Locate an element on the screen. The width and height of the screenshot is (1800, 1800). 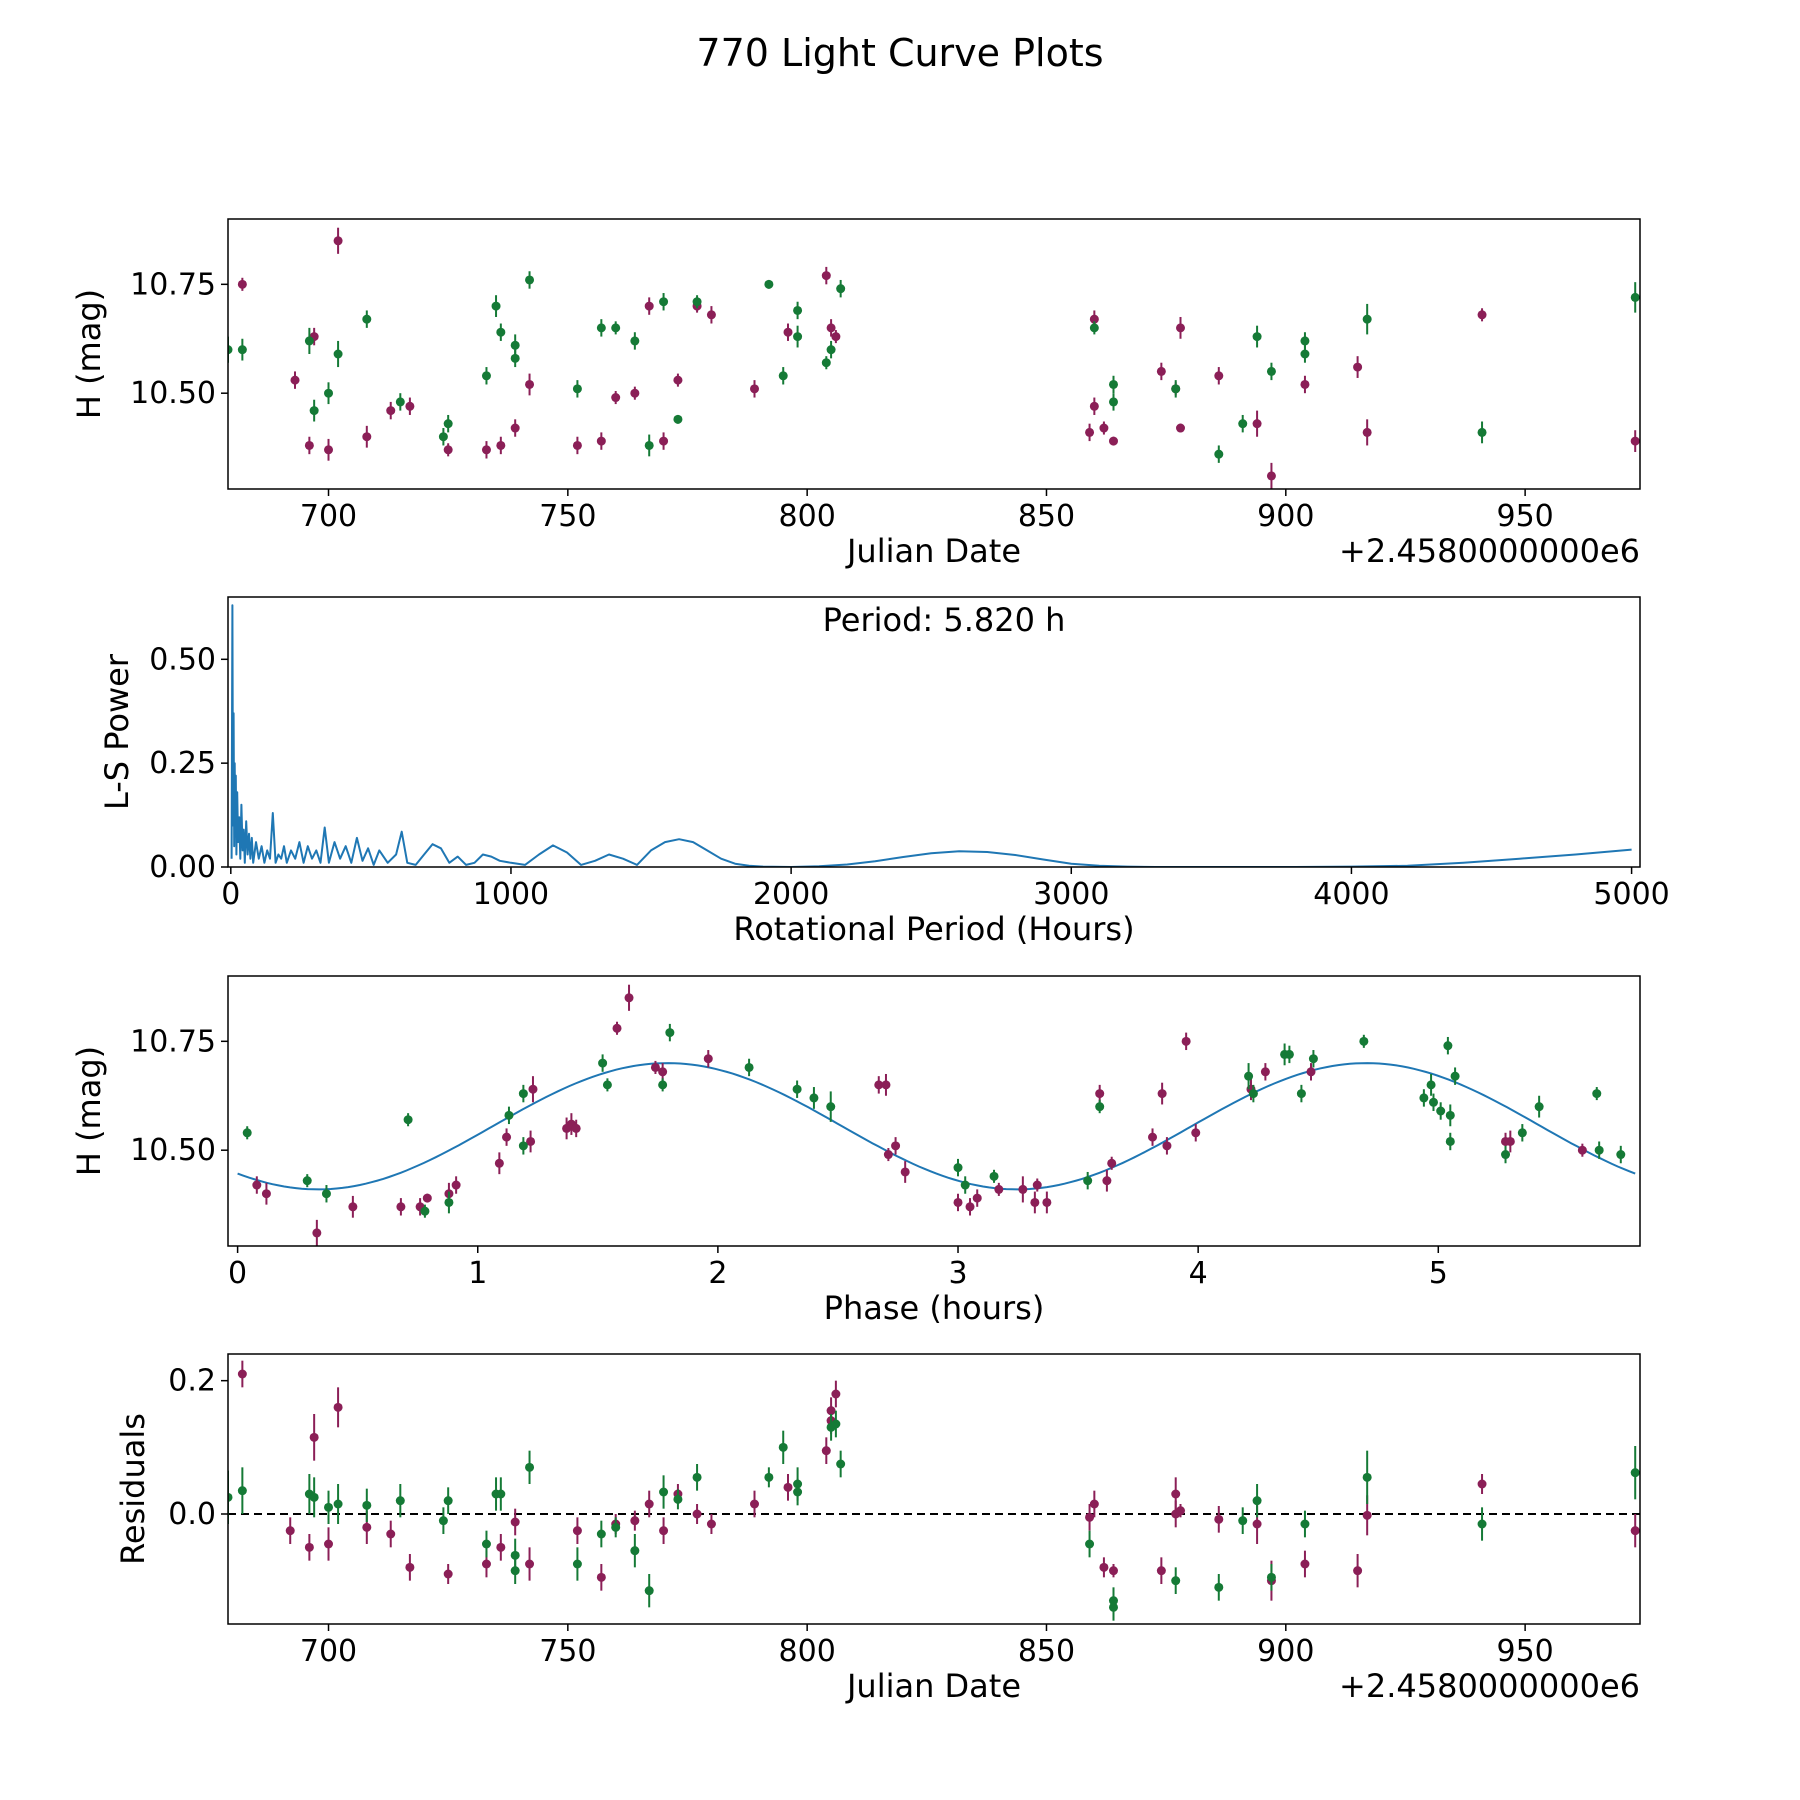
periodogram-xtick-label: 4000 is located at coordinates (1351, 894).